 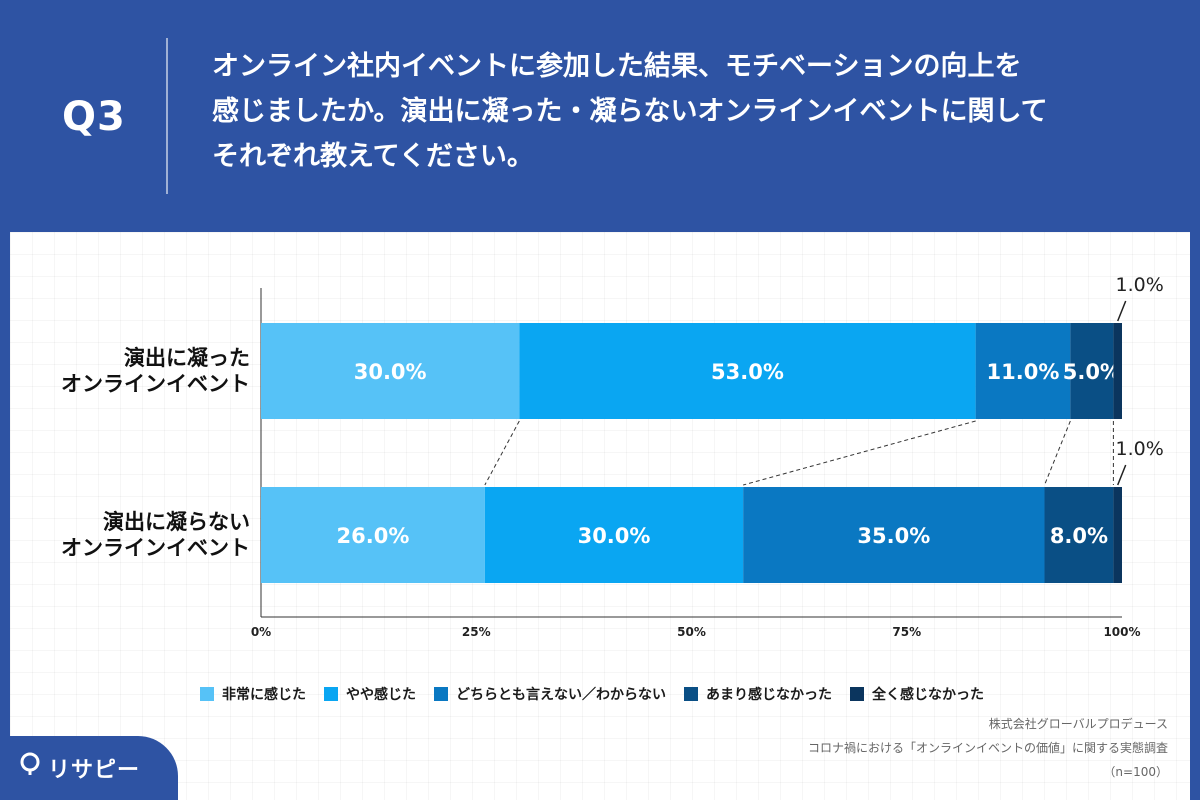 I want to click on location-pin-icon, so click(x=30, y=763).